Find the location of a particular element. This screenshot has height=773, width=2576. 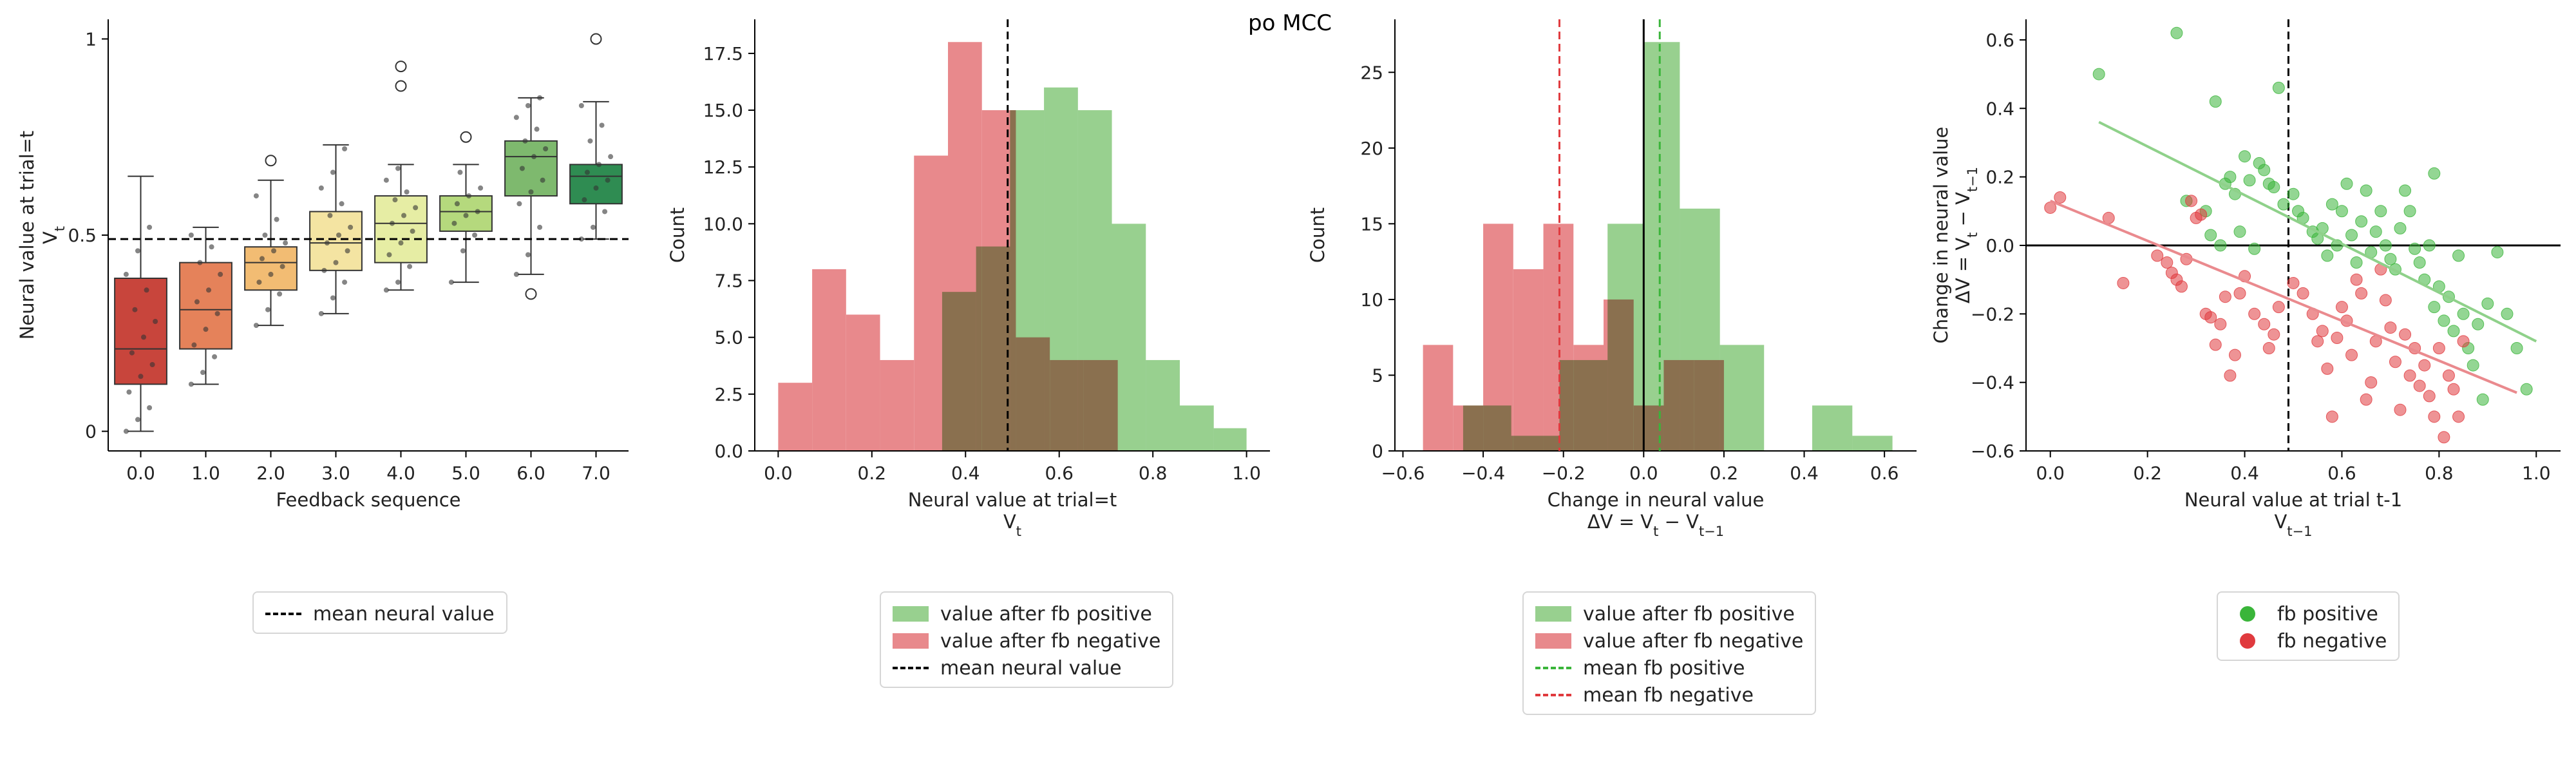

box-7.0 is located at coordinates (596, 184).